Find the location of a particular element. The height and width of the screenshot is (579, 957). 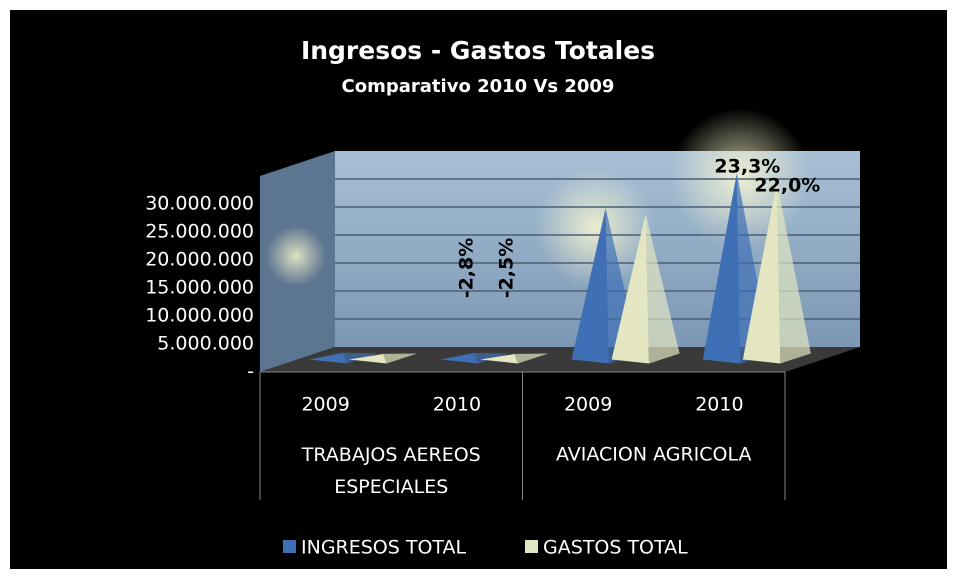

y-tick-label: 30.000.000 is located at coordinates (199, 204).